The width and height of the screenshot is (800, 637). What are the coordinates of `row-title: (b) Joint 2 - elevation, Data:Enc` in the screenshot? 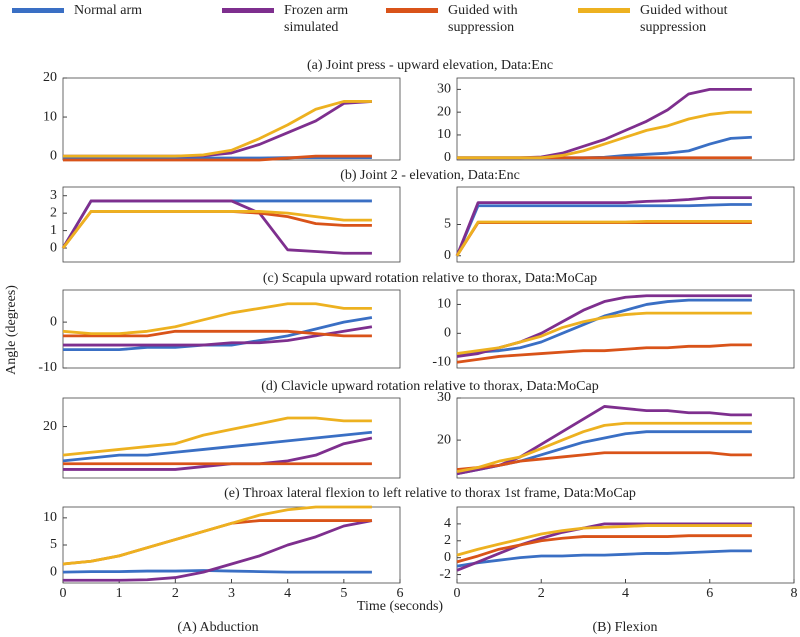 It's located at (430, 175).